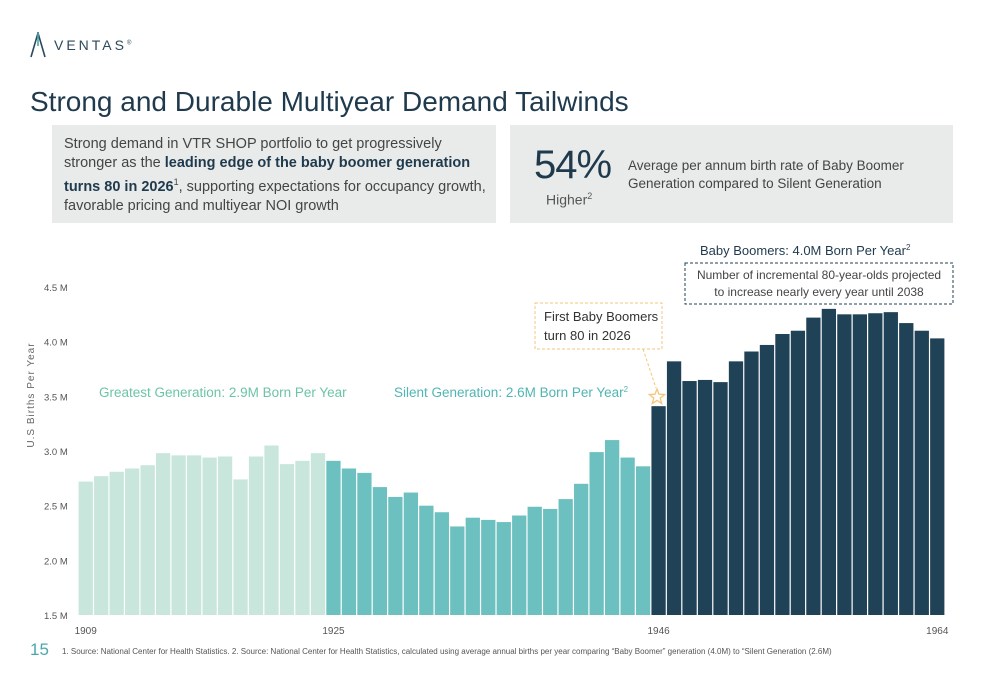 Image resolution: width=1000 pixels, height=685 pixels. I want to click on y-tick-label: 3.5 M, so click(56, 397).